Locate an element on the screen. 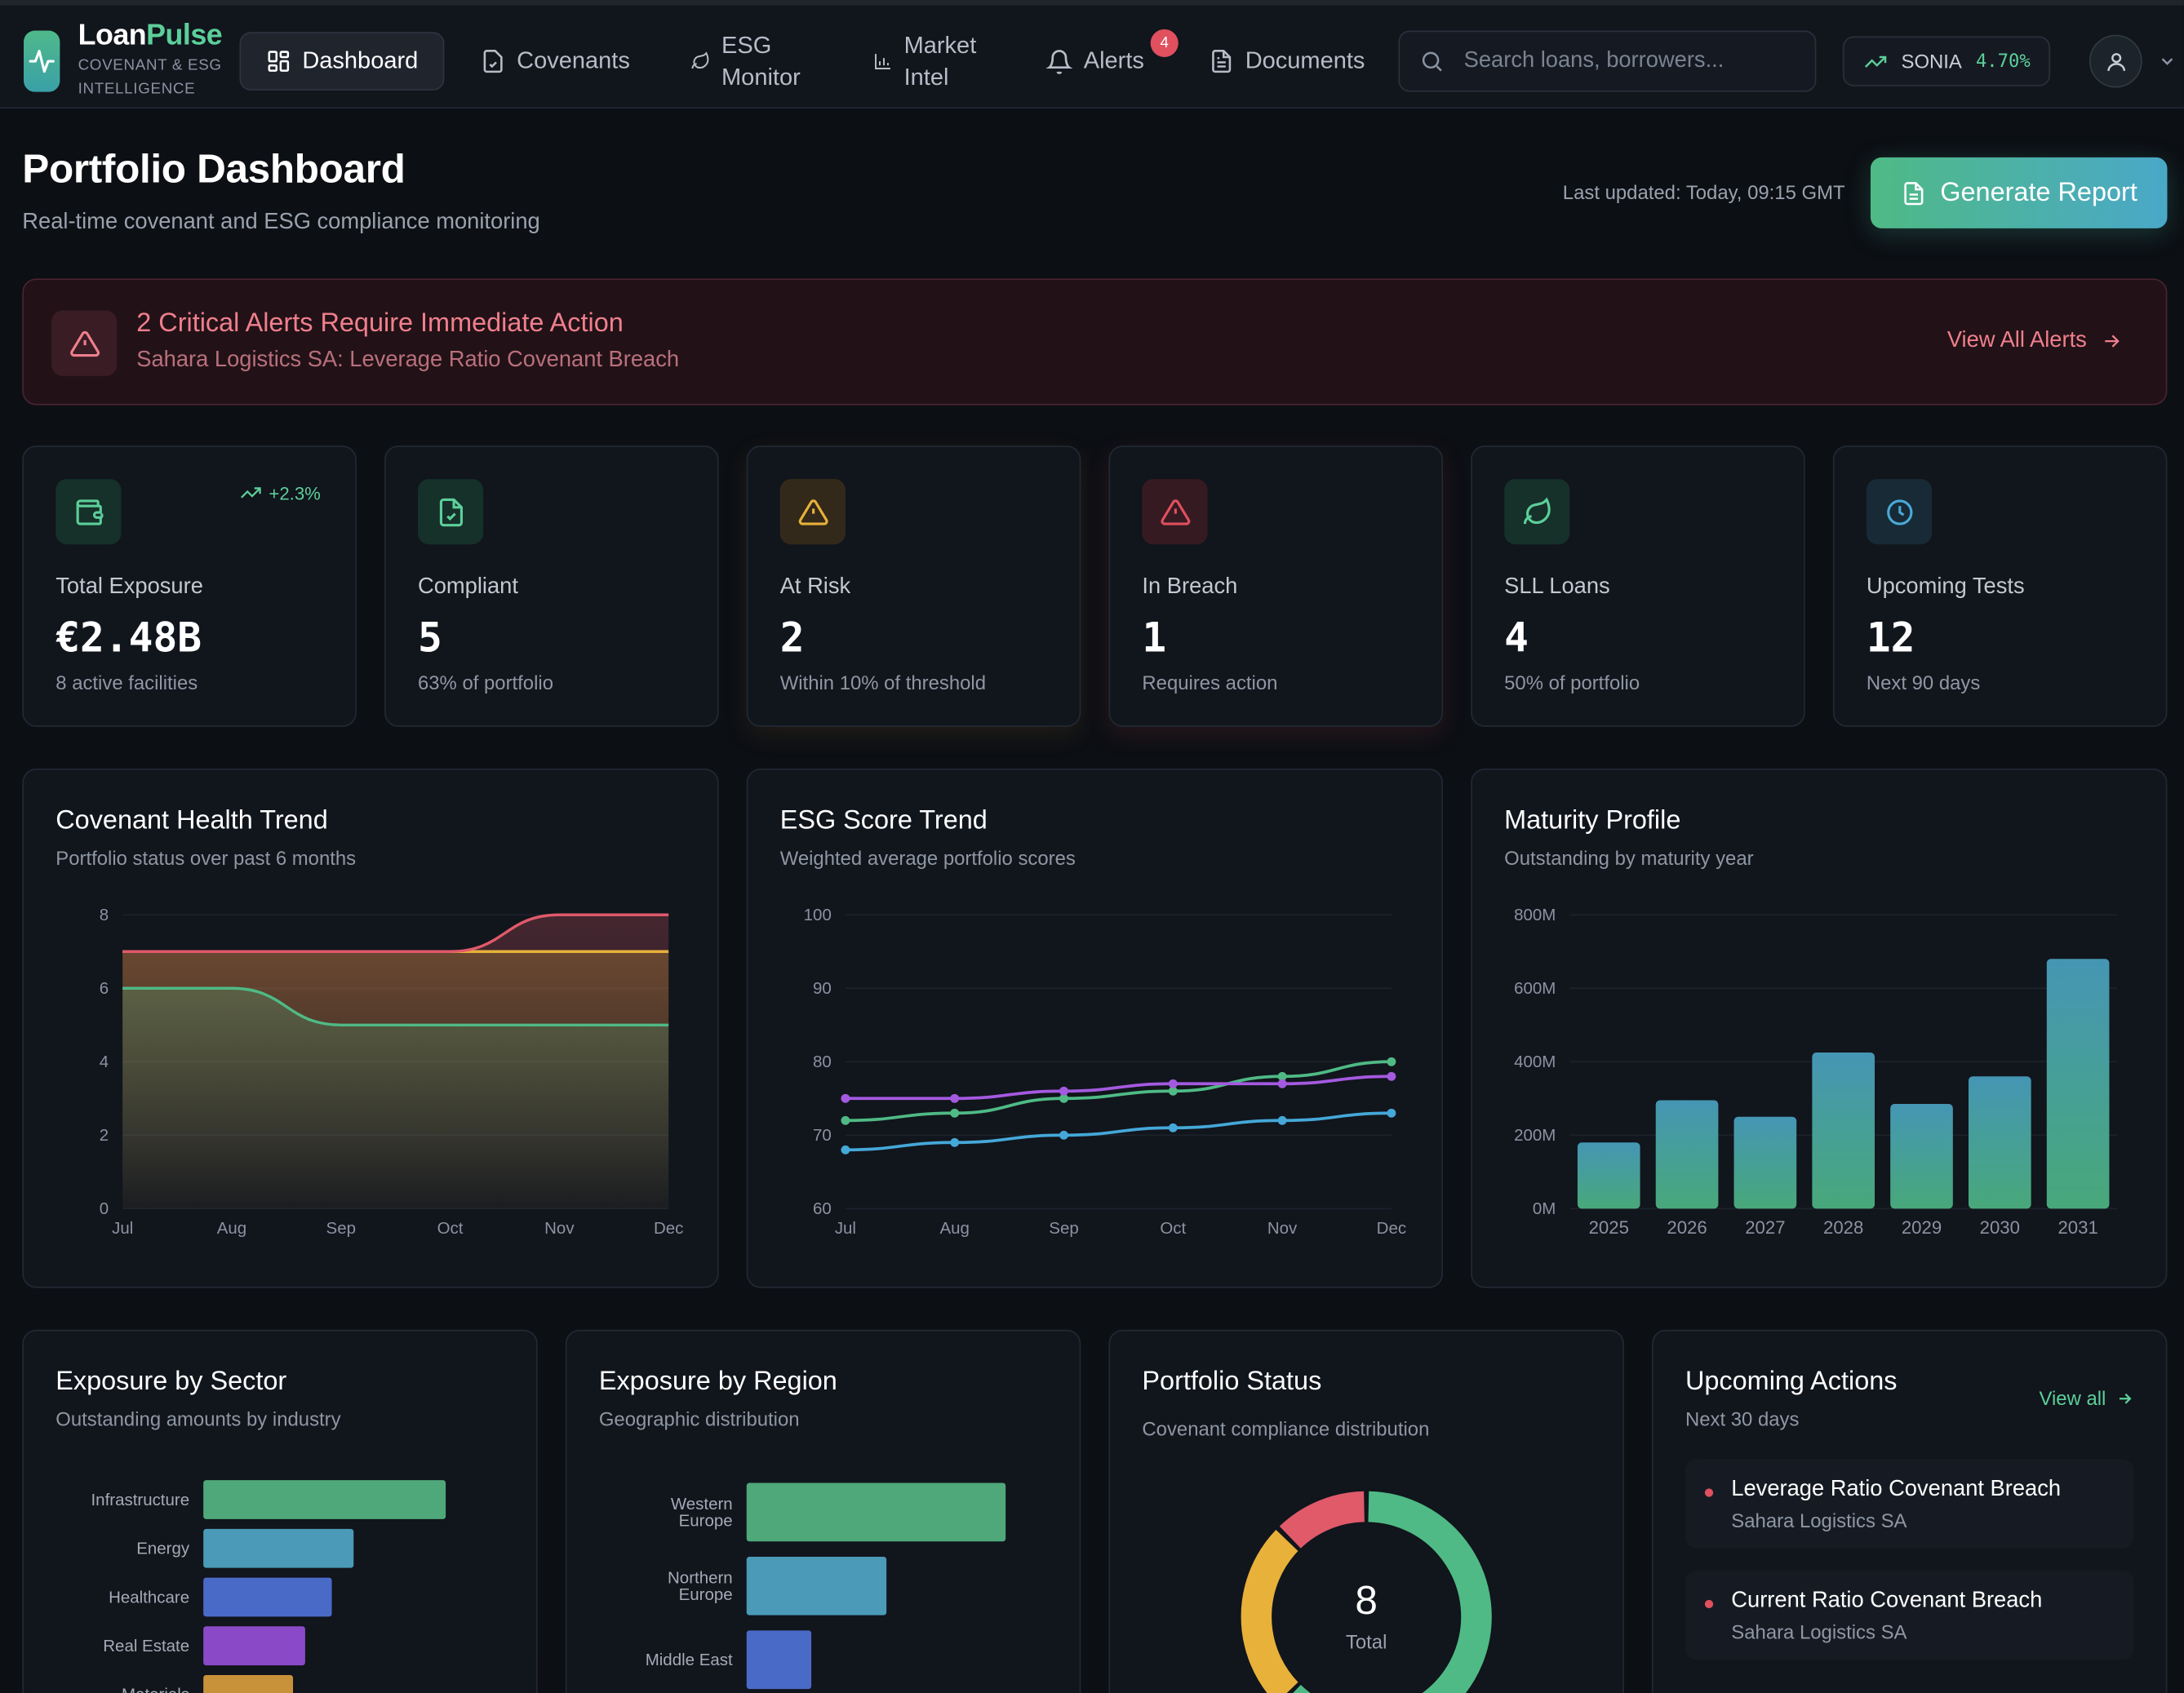  view-all-alerts-link: View All Alerts is located at coordinates (2035, 341).